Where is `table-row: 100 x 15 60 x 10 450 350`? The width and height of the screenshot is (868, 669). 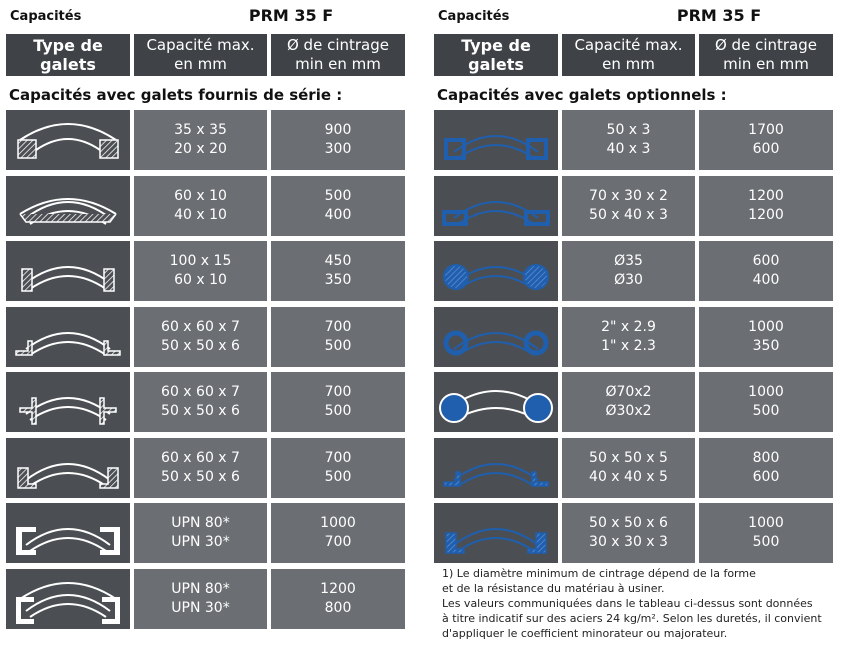 table-row: 100 x 15 60 x 10 450 350 is located at coordinates (206, 271).